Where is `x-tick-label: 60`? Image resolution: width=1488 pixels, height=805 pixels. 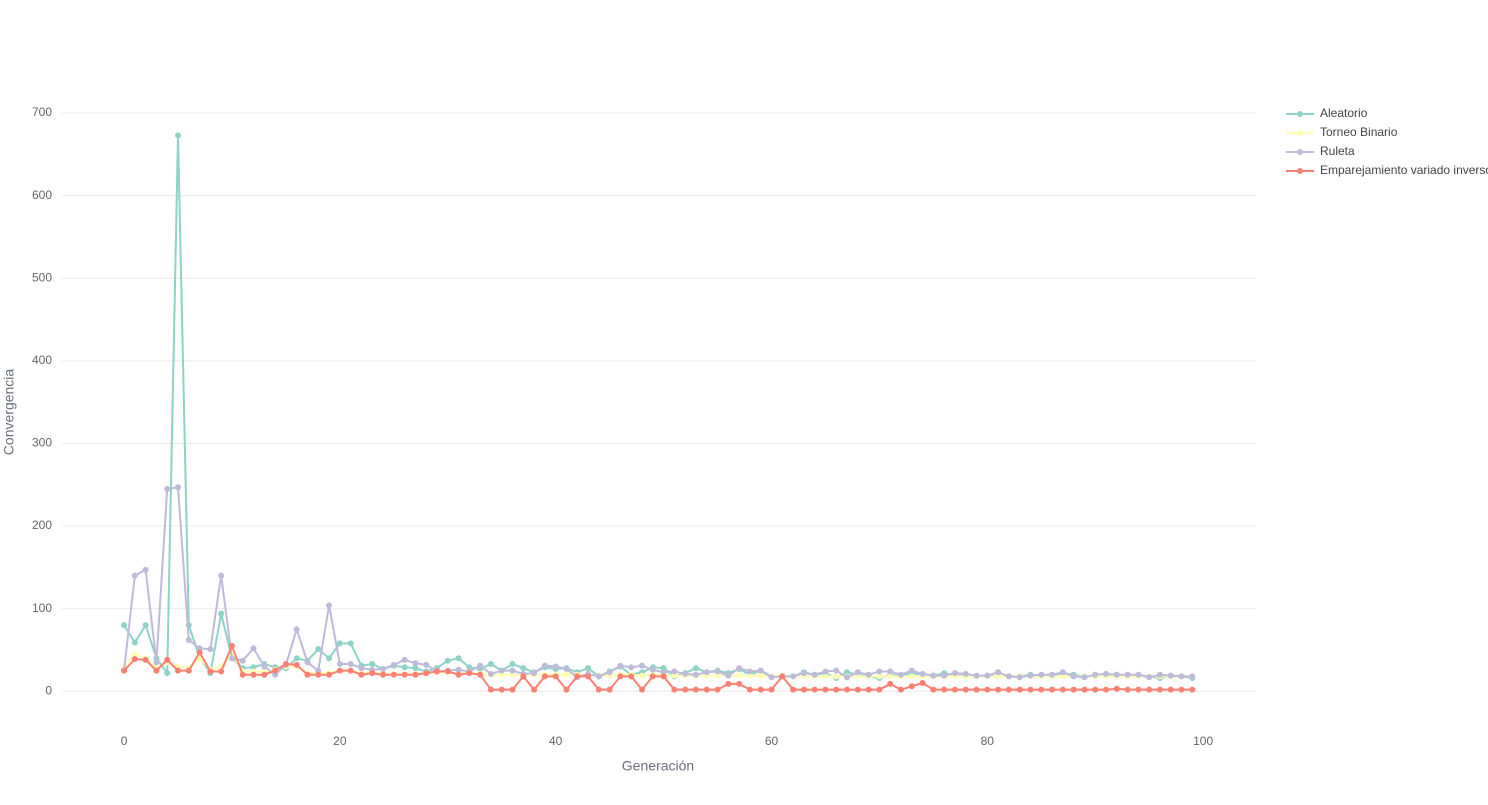
x-tick-label: 60 is located at coordinates (772, 741).